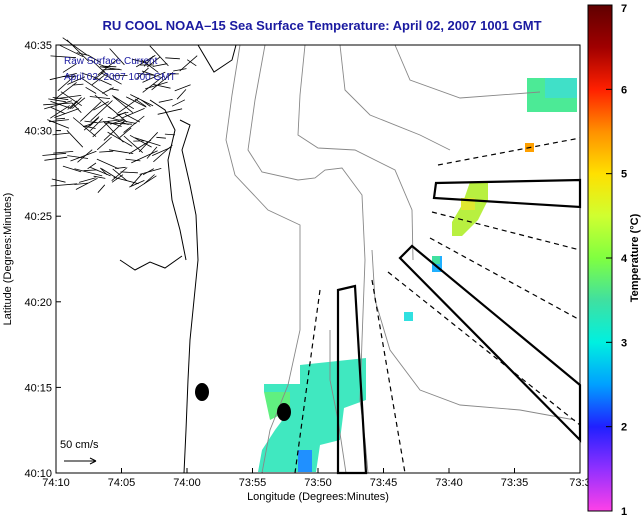 Image resolution: width=644 pixels, height=518 pixels. Describe the element at coordinates (120, 77) in the screenshot. I see `current-annotation-line2: April 02, 2007 1000 GMT` at that location.